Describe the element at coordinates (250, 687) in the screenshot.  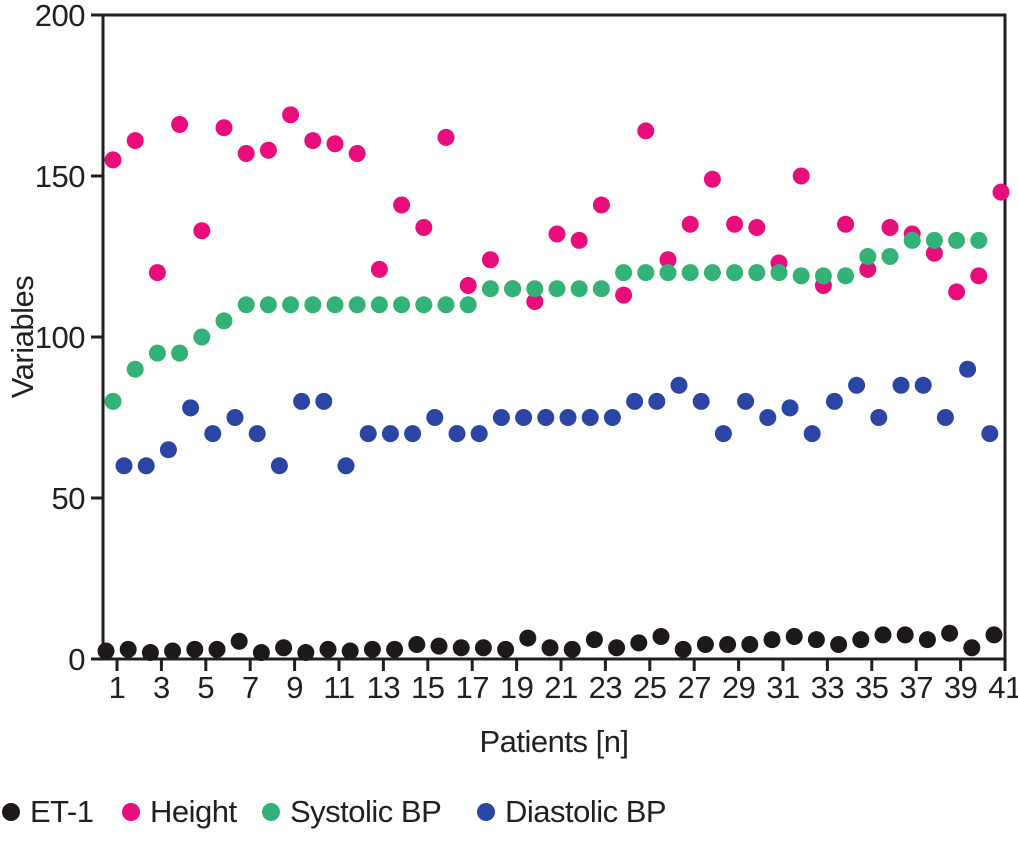
I see `x-tick-label: 7` at that location.